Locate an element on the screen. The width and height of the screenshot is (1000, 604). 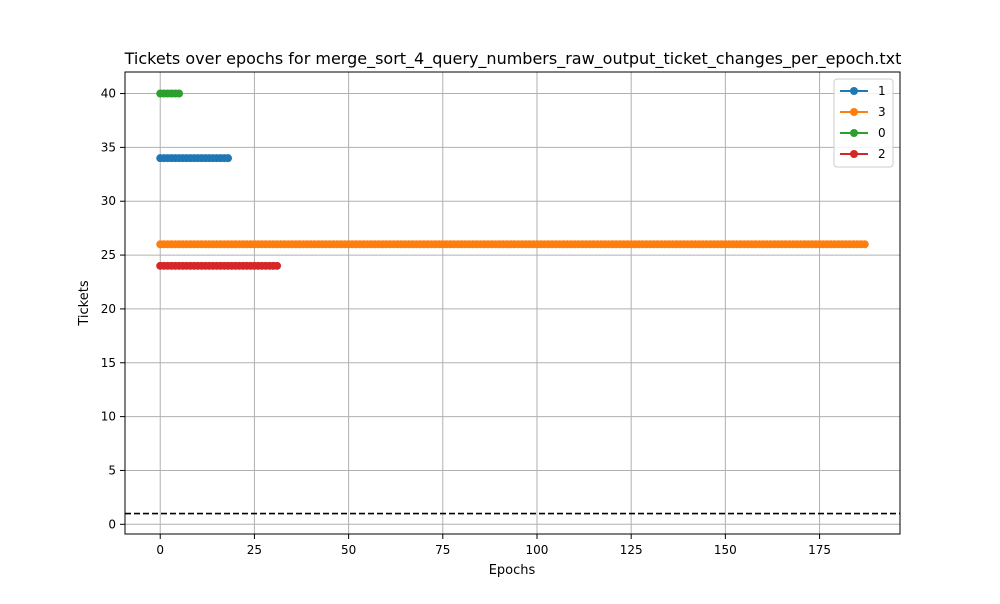
y-tick-layer: 0 5 10 15 20 25 30 35 40 is located at coordinates (113, 309).